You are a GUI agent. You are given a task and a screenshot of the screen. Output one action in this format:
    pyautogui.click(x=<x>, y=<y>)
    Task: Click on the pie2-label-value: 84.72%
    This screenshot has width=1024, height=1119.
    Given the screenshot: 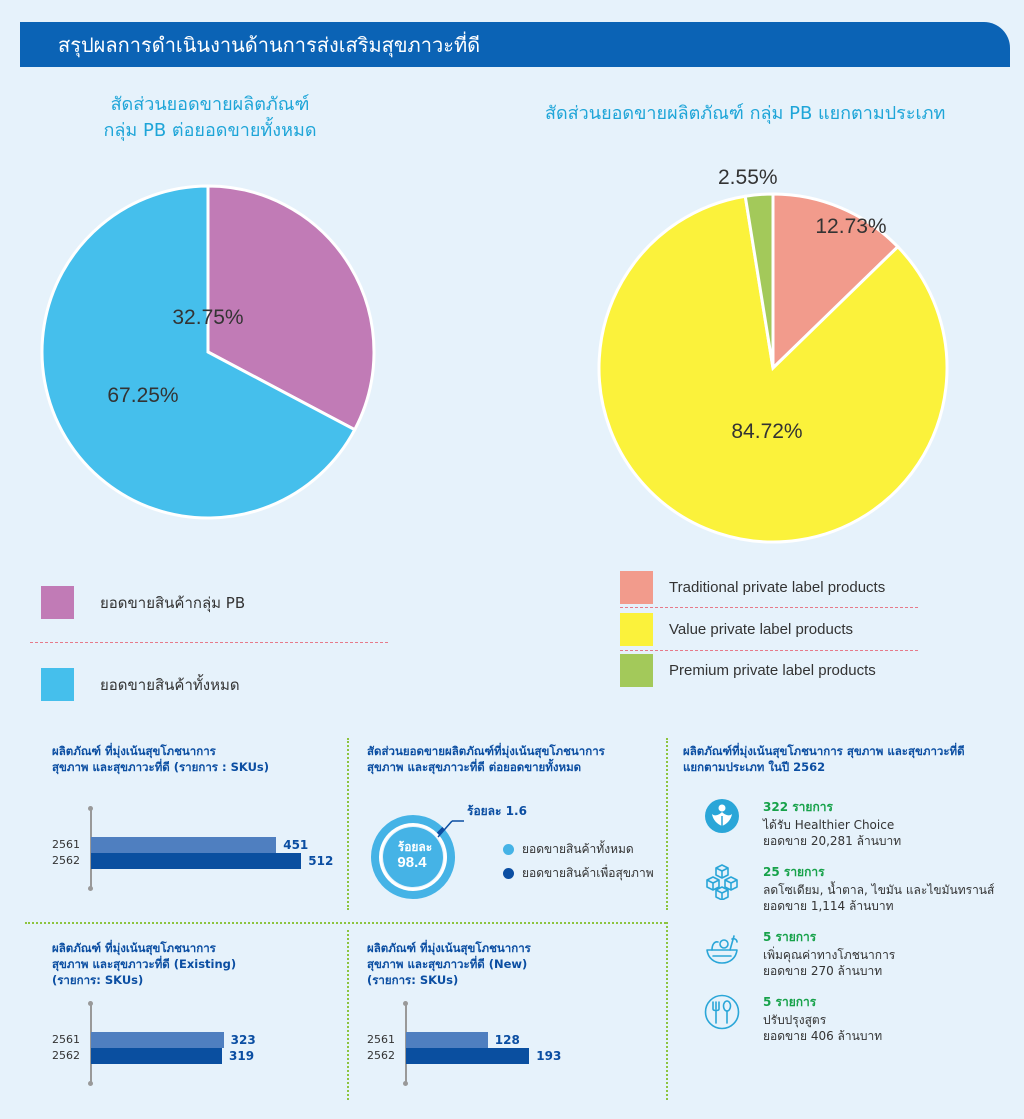 What is the action you would take?
    pyautogui.click(x=766, y=431)
    